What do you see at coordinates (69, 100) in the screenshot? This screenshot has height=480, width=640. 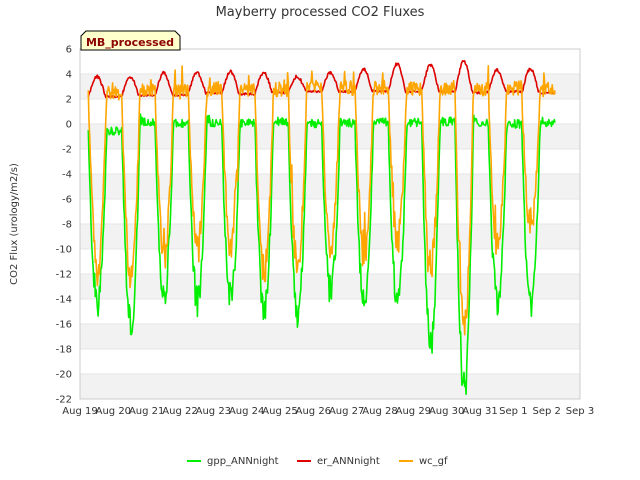 I see `y-tick-label: 2` at bounding box center [69, 100].